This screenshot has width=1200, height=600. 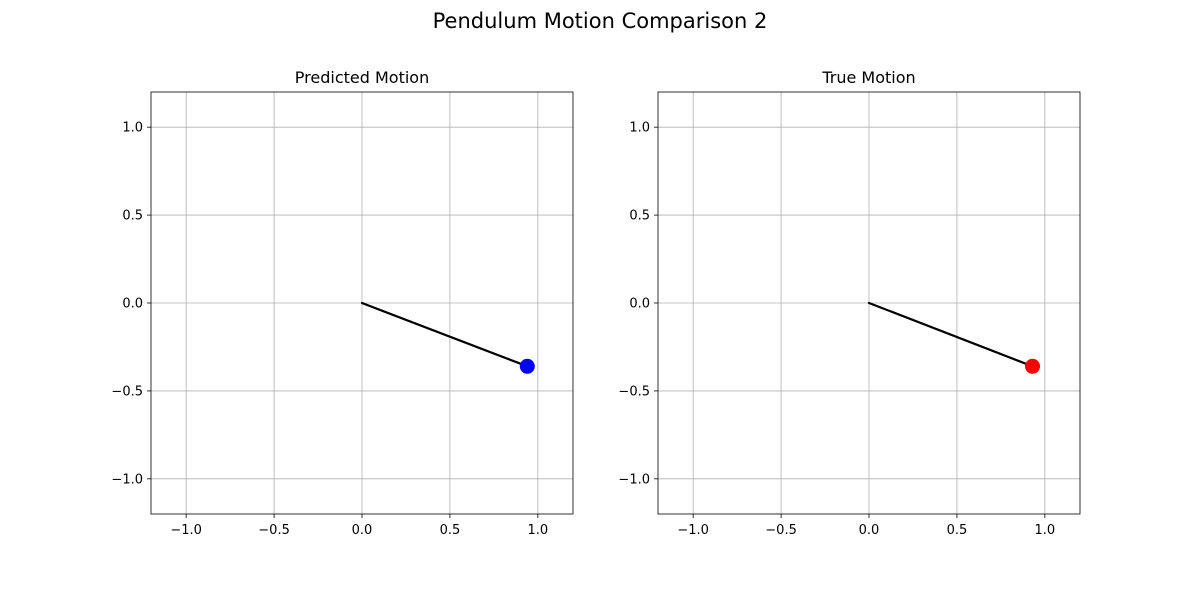 What do you see at coordinates (600, 21) in the screenshot?
I see `figure-suptitle: Pendulum Motion Comparison 2` at bounding box center [600, 21].